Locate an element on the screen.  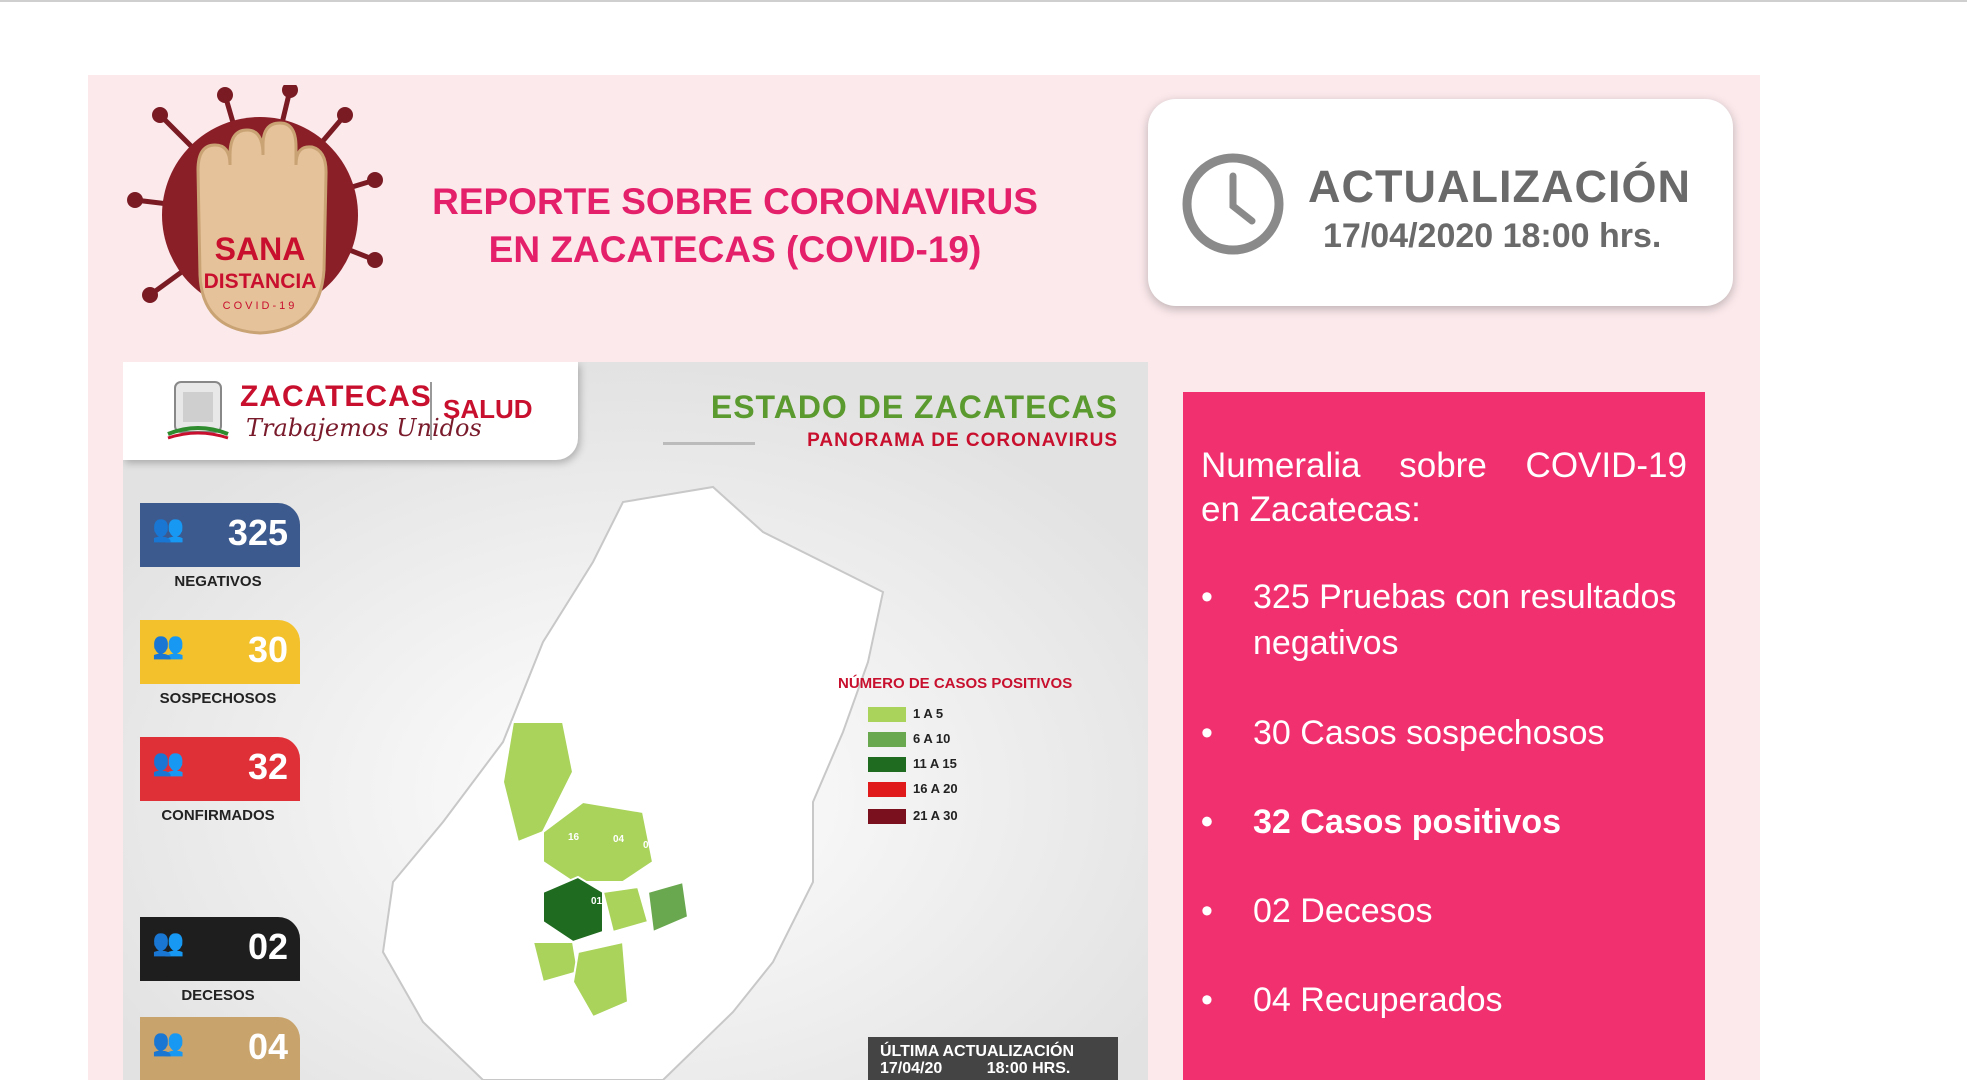
numeralia-heading-line1: Numeralia sobre COVID-19 is located at coordinates (1444, 465).